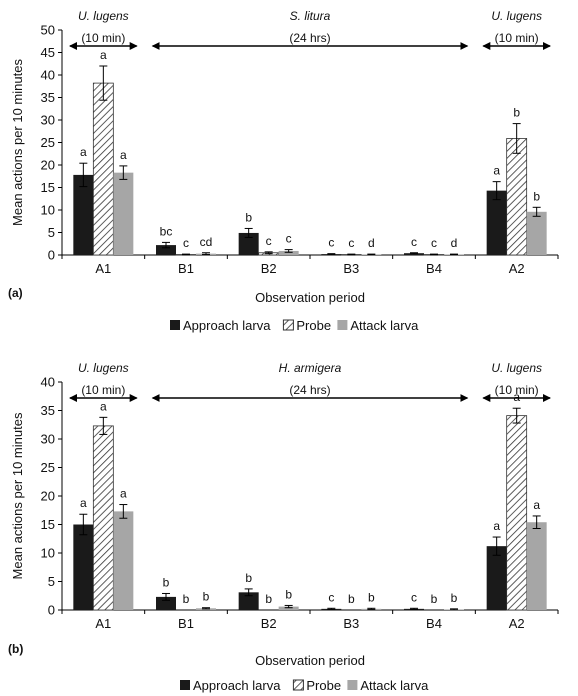 Image resolution: width=578 pixels, height=696 pixels. I want to click on y-tick-label: 20, so click(48, 496).